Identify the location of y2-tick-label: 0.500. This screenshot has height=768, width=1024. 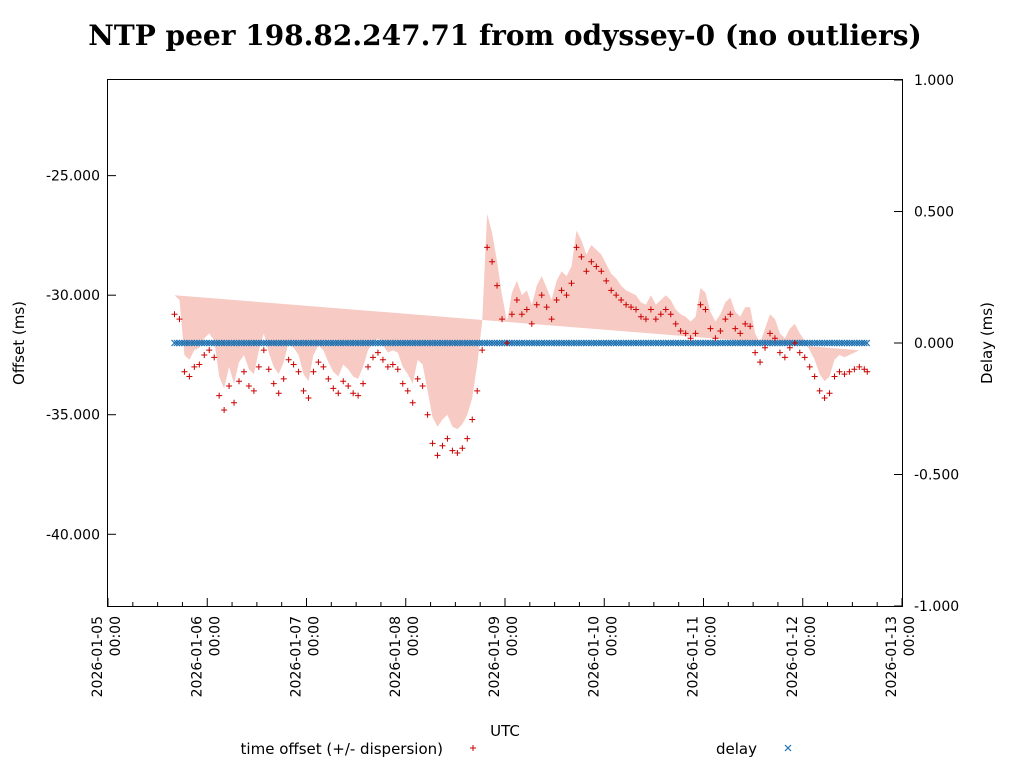
(934, 213).